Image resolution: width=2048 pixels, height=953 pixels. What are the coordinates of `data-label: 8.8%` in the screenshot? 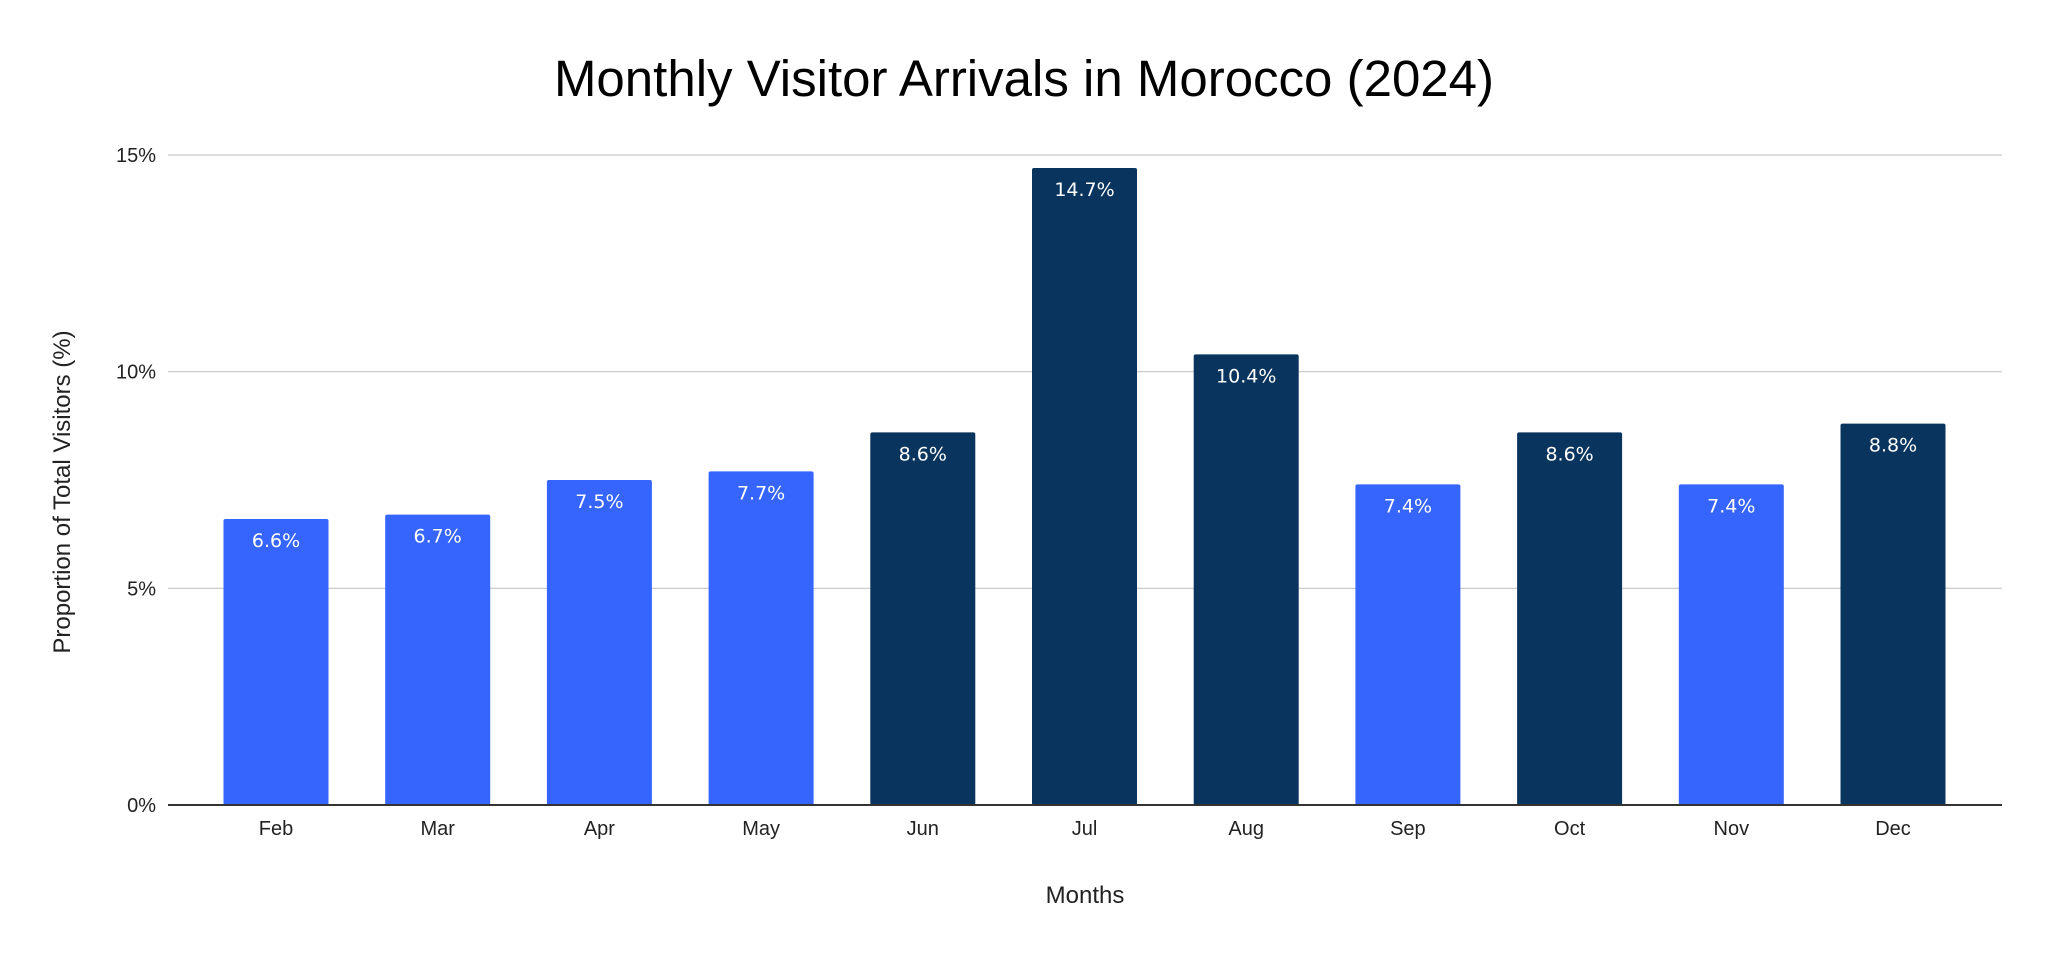 It's located at (1893, 446).